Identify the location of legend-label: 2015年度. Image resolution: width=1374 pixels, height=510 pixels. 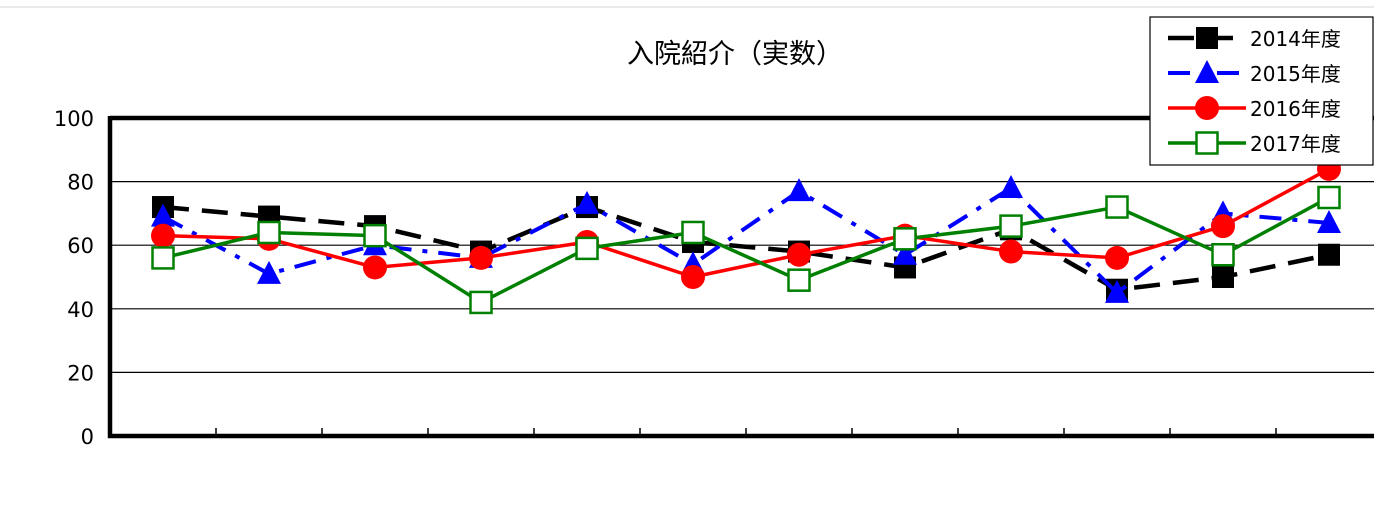
(1295, 74).